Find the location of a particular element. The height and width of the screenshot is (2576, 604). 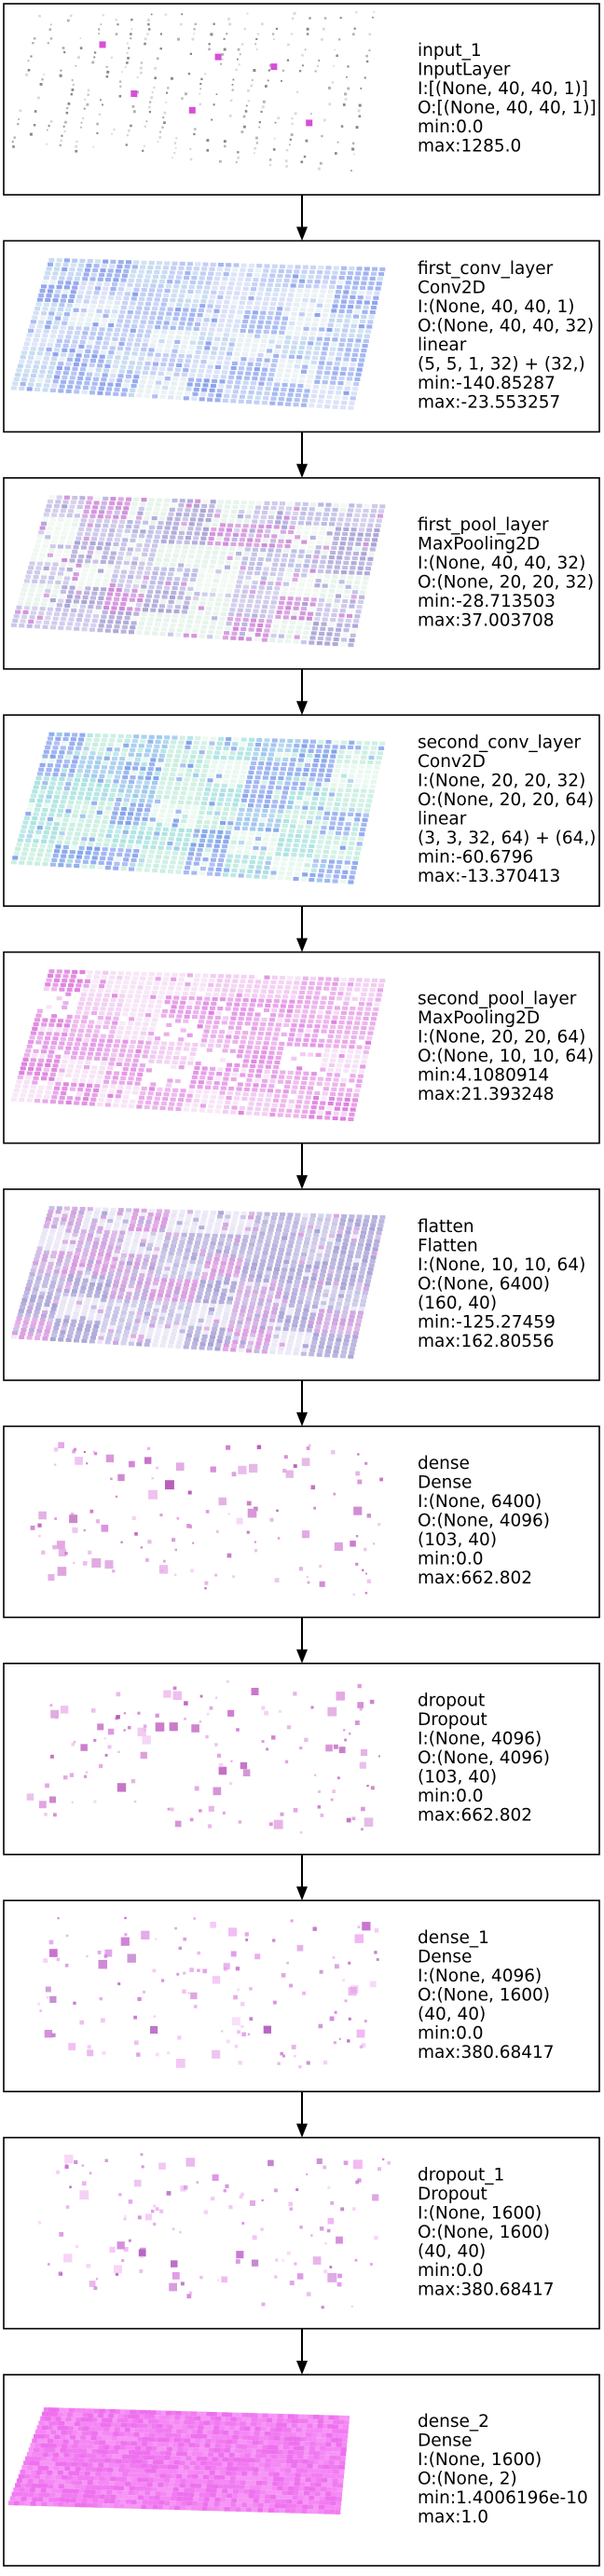

layer-max: max:-23.553257 is located at coordinates (489, 402).